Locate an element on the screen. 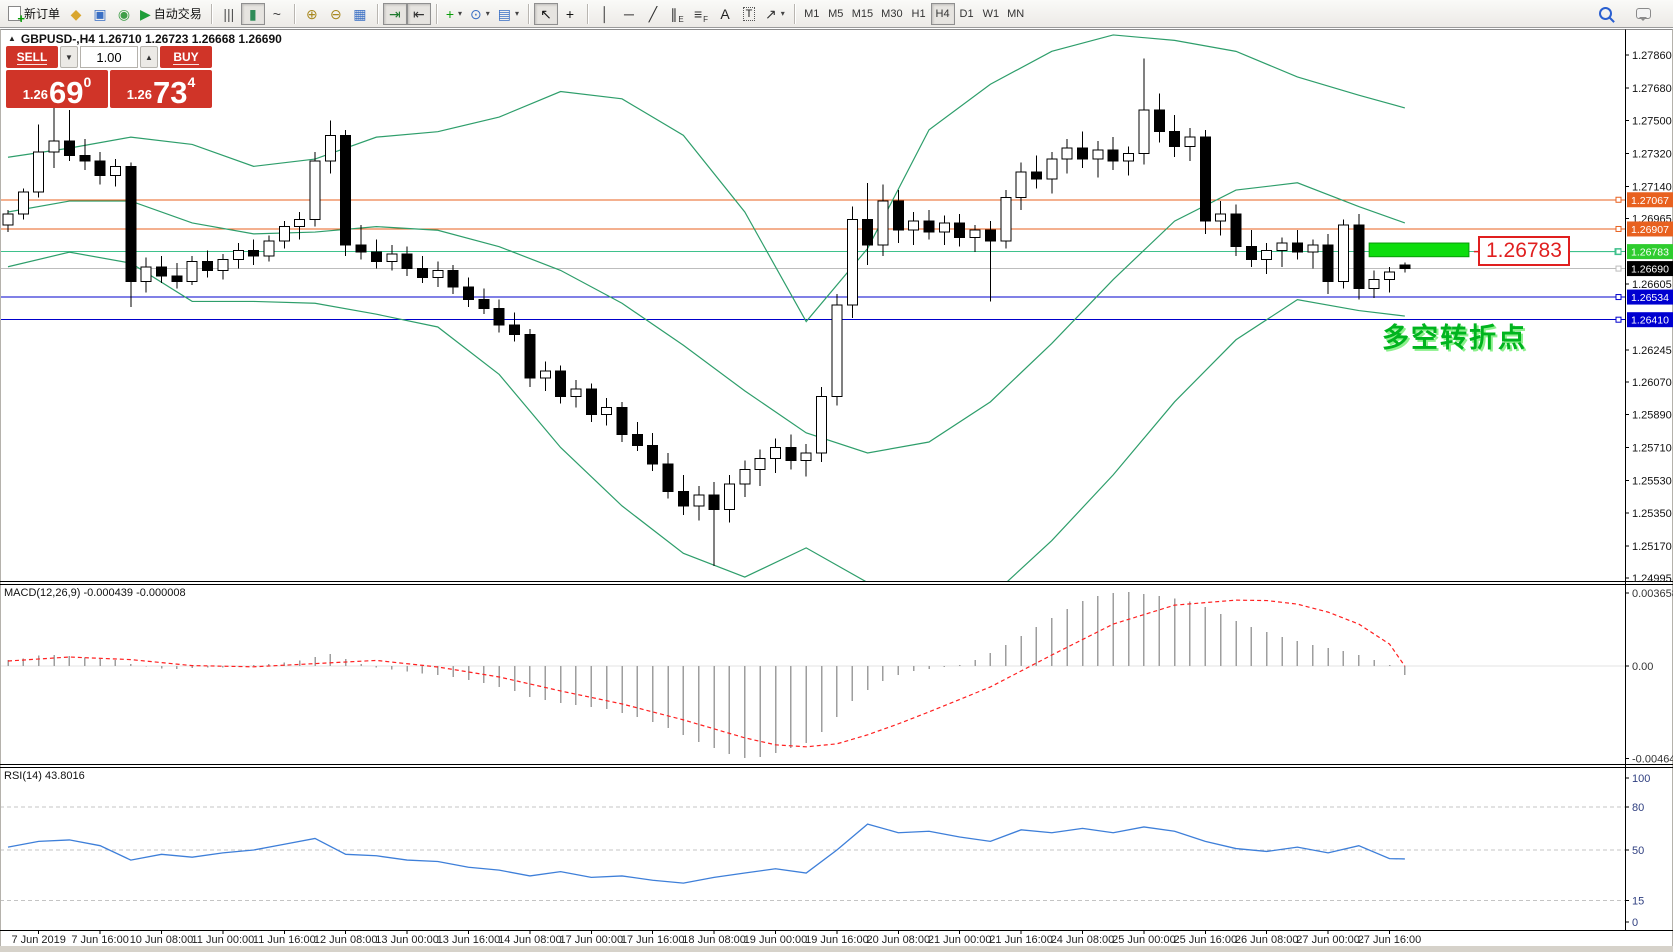 The image size is (1673, 952). indicators-icon: + is located at coordinates (449, 13).